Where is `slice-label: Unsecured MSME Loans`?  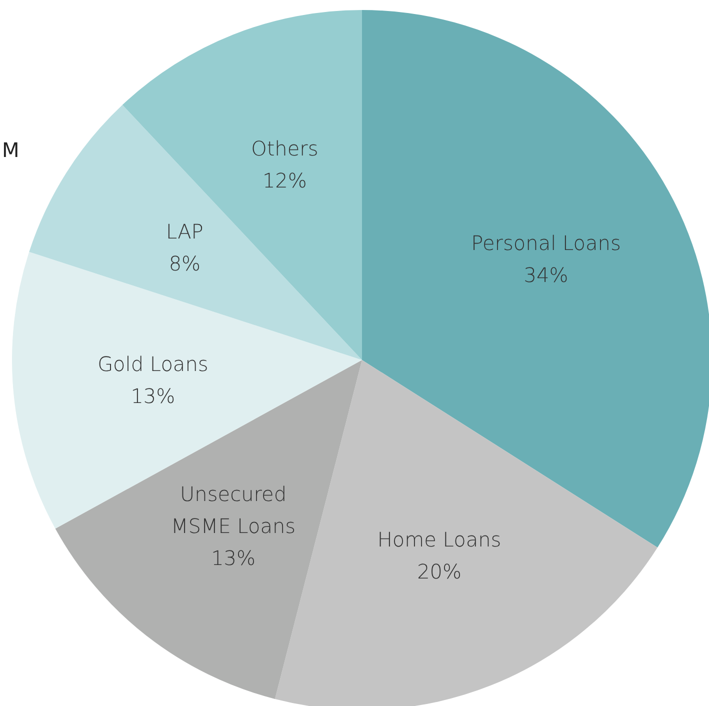
slice-label: Unsecured MSME Loans is located at coordinates (233, 510).